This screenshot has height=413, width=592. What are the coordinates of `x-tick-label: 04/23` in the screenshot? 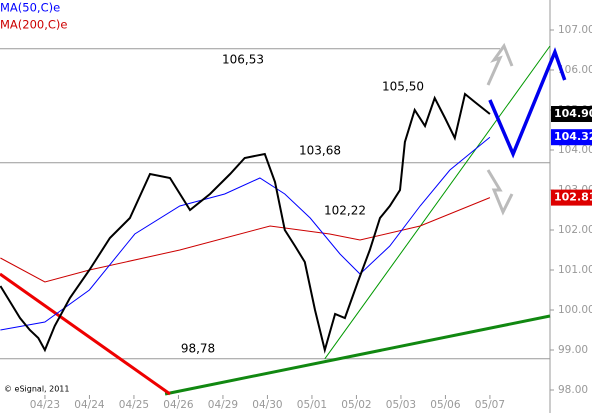 It's located at (45, 405).